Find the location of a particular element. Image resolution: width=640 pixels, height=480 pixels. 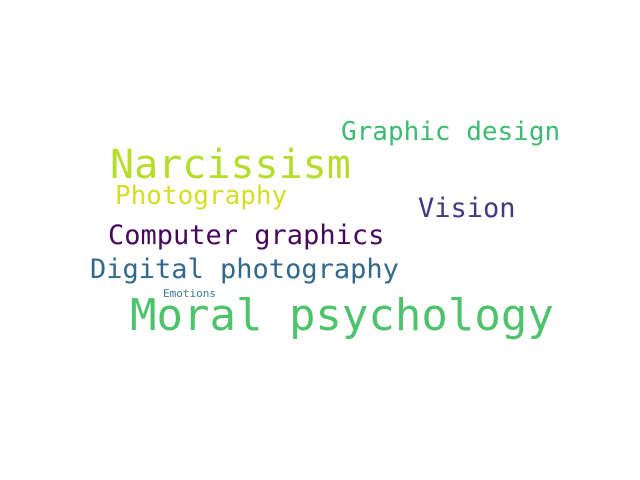

word-narcissism: Narcissism is located at coordinates (230, 165).